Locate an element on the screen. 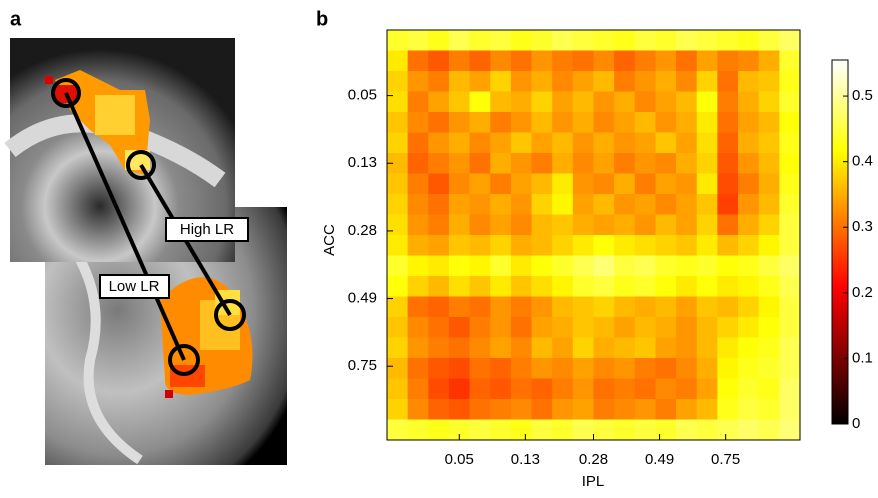 Image resolution: width=878 pixels, height=498 pixels. x-tick-label: 0.75 is located at coordinates (725, 459).